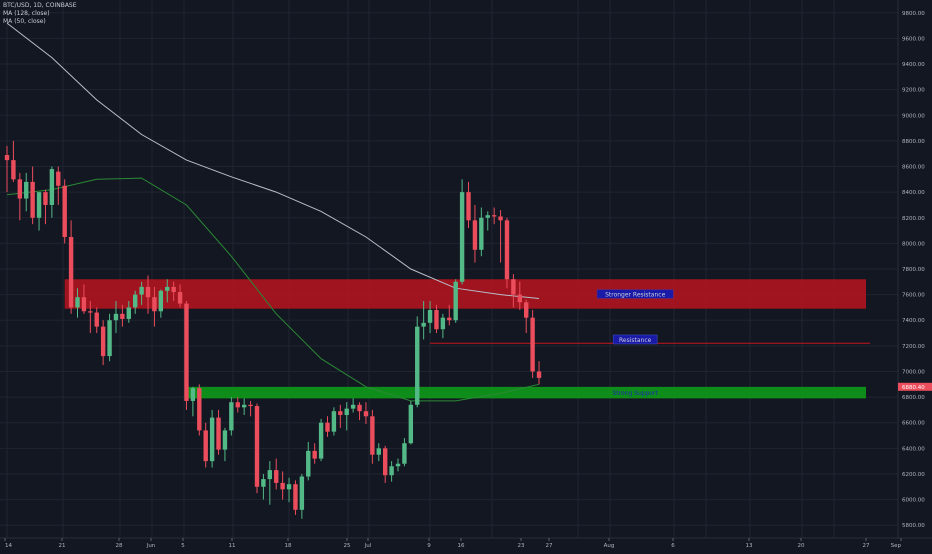 Image resolution: width=932 pixels, height=554 pixels. I want to click on strong-support-label: Strong Support, so click(635, 393).